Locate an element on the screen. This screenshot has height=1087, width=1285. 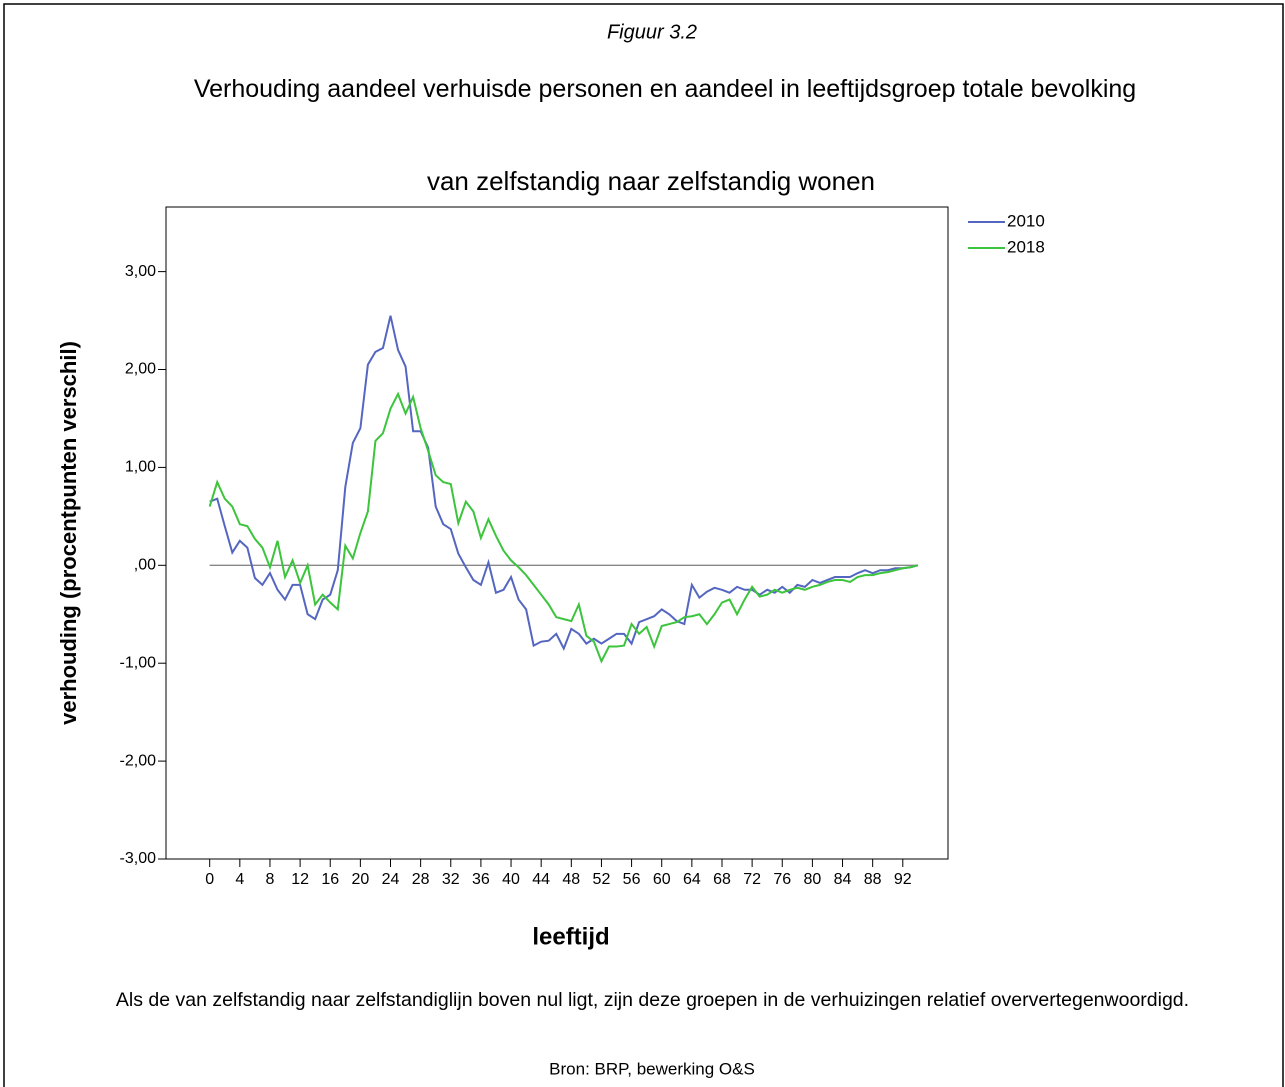
legend-label: 2010 is located at coordinates (1026, 220).